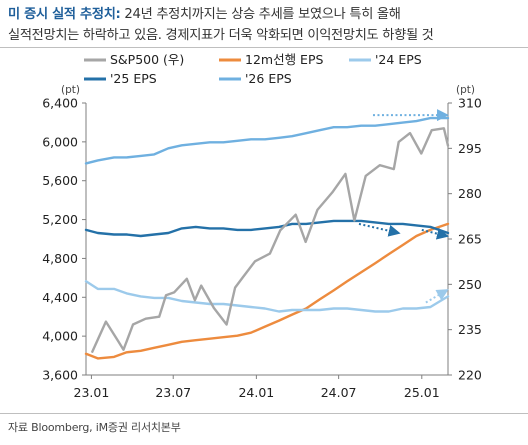 This screenshot has height=445, width=528. Describe the element at coordinates (470, 284) in the screenshot. I see `y-right-tick-label: 250` at that location.